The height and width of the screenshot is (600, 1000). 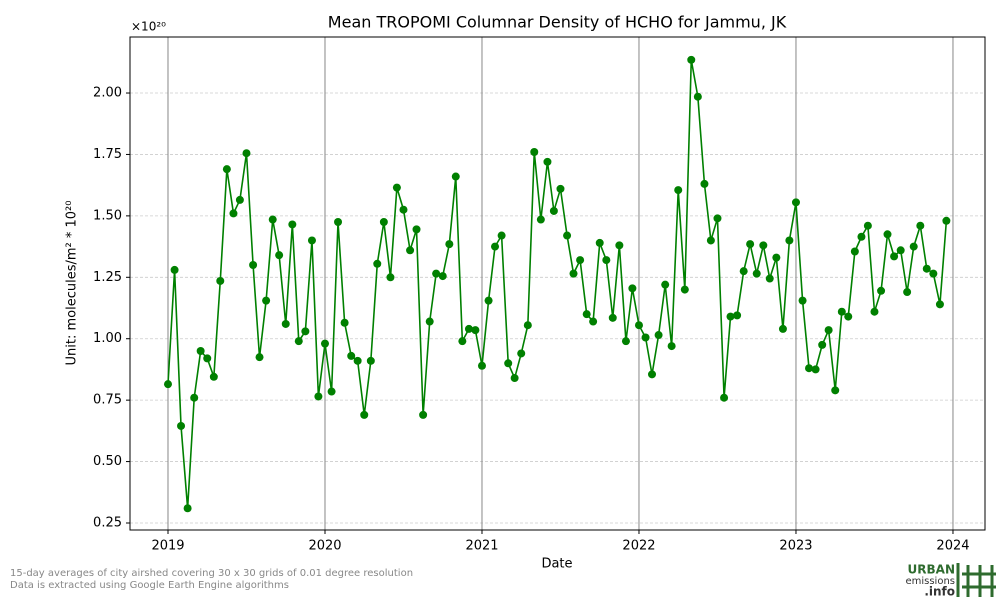 I want to click on logo-text: .info, so click(x=939, y=592).